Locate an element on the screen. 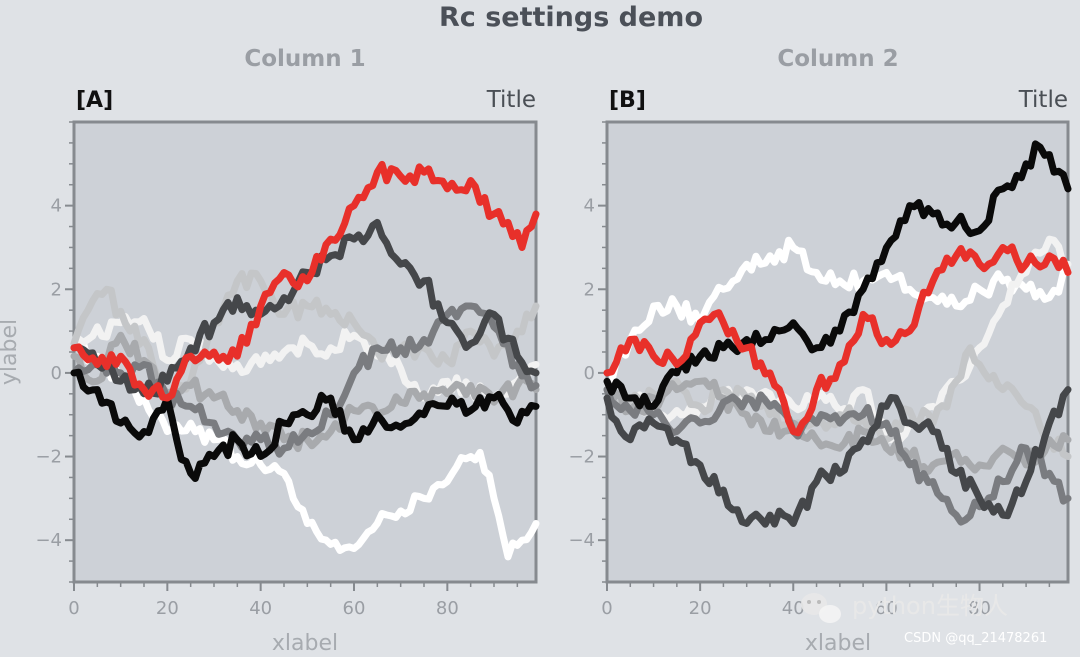 The image size is (1080, 657). panel-b-title: Title is located at coordinates (1043, 100).